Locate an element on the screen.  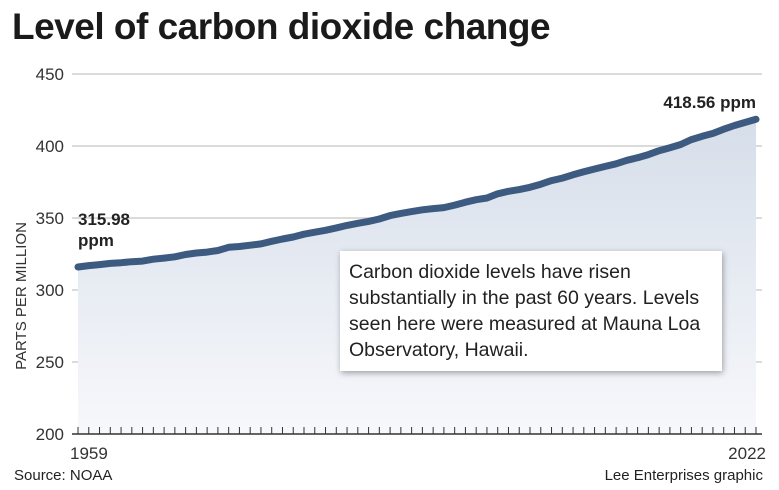
y-tick-label: 300 is located at coordinates (50, 290).